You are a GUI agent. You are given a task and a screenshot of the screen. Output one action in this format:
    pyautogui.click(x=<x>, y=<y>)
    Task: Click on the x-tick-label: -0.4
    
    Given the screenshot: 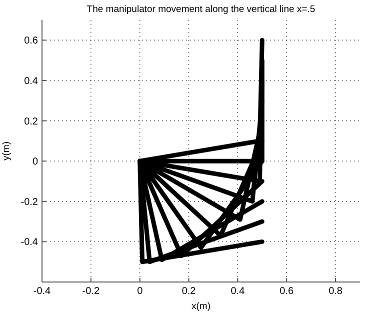 What is the action you would take?
    pyautogui.click(x=42, y=291)
    